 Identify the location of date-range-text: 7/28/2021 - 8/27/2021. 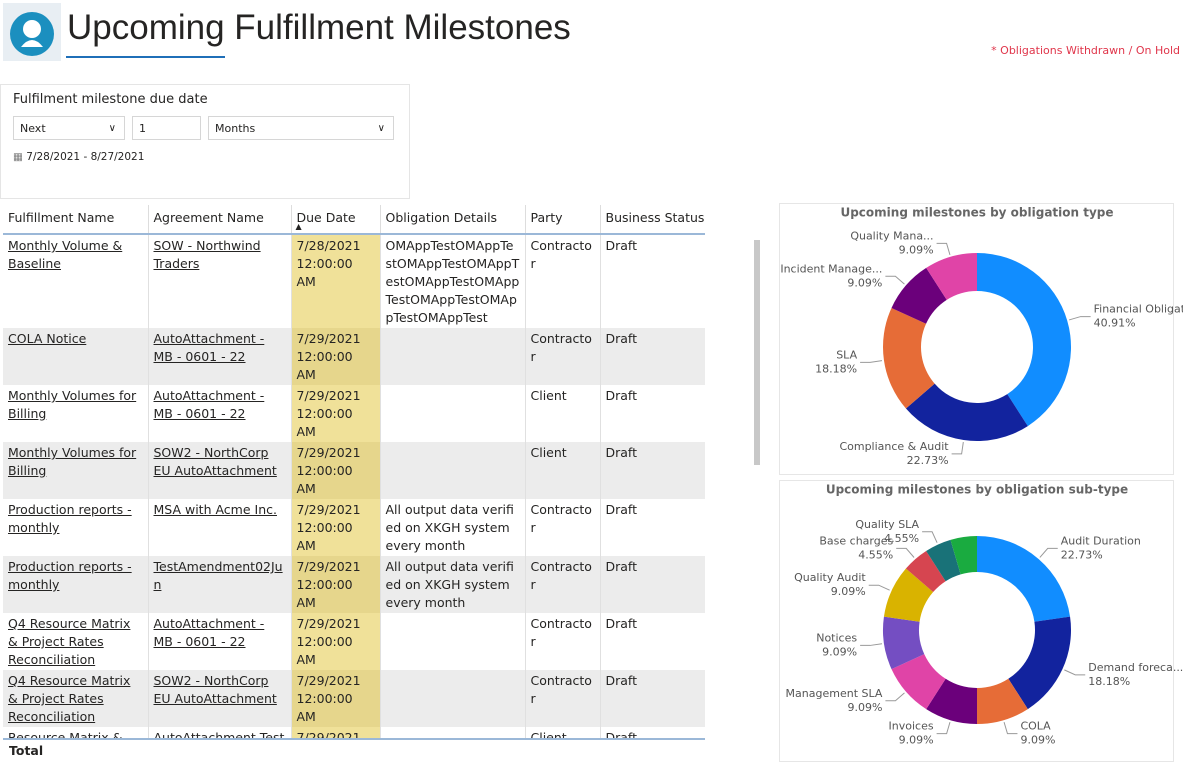
(85, 157).